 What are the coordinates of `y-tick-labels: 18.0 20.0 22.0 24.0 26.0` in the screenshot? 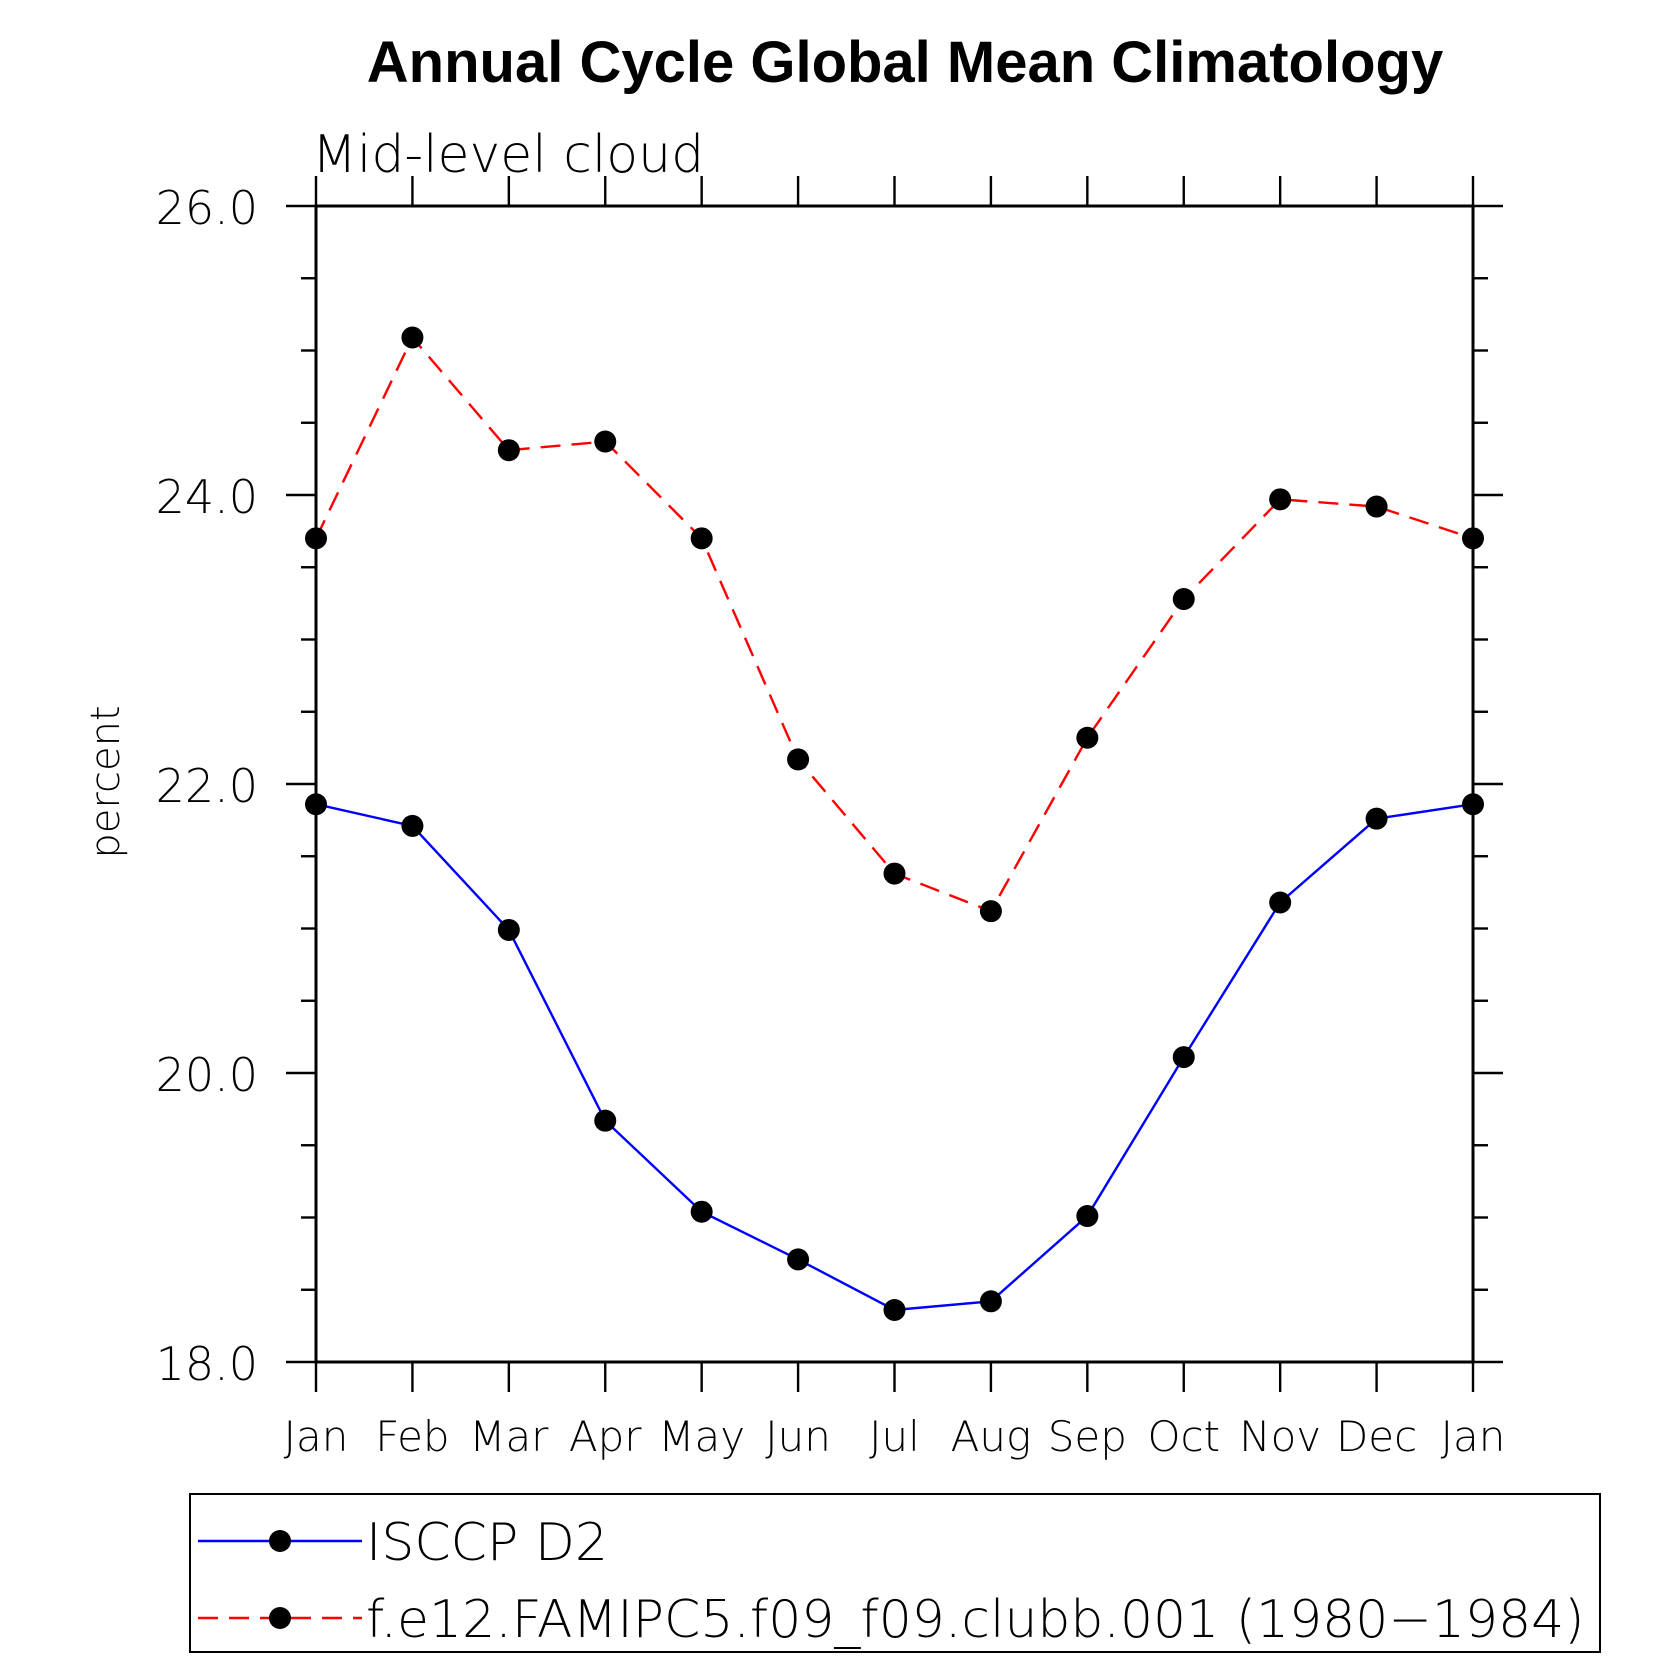 It's located at (207, 786).